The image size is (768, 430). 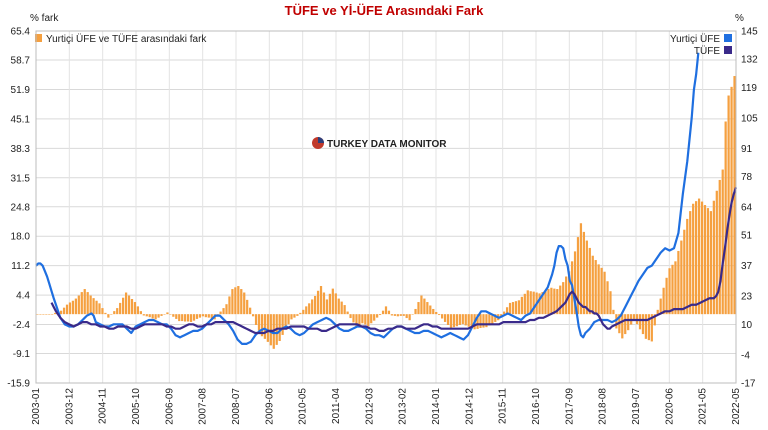 What do you see at coordinates (44, 18) in the screenshot?
I see `left-axis-unit: % fark` at bounding box center [44, 18].